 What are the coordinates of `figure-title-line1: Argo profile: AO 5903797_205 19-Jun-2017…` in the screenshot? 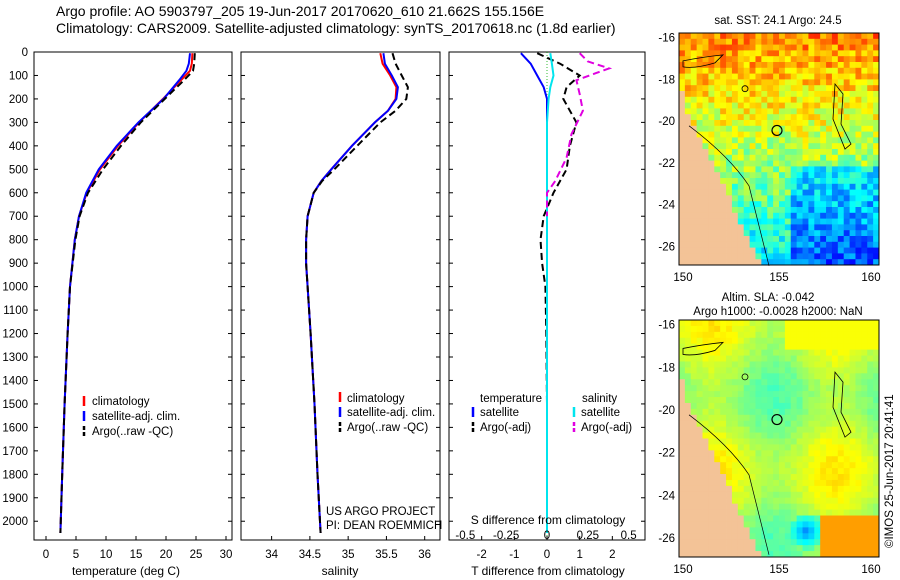 It's located at (300, 11).